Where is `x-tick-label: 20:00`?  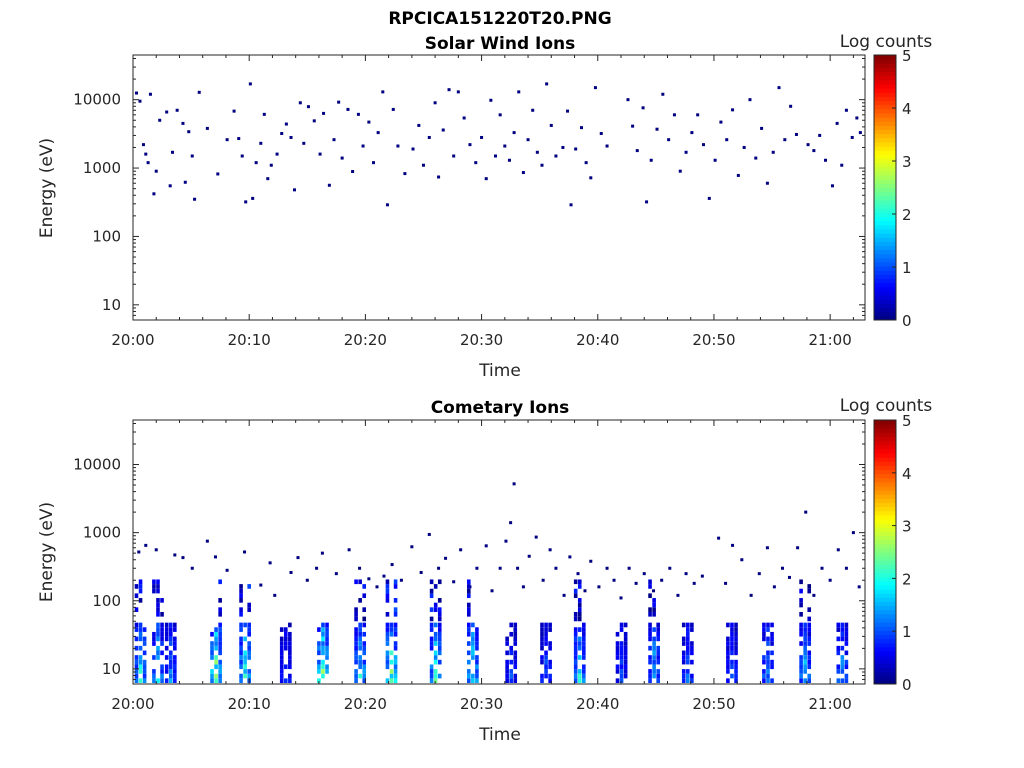
x-tick-label: 20:00 is located at coordinates (132, 340).